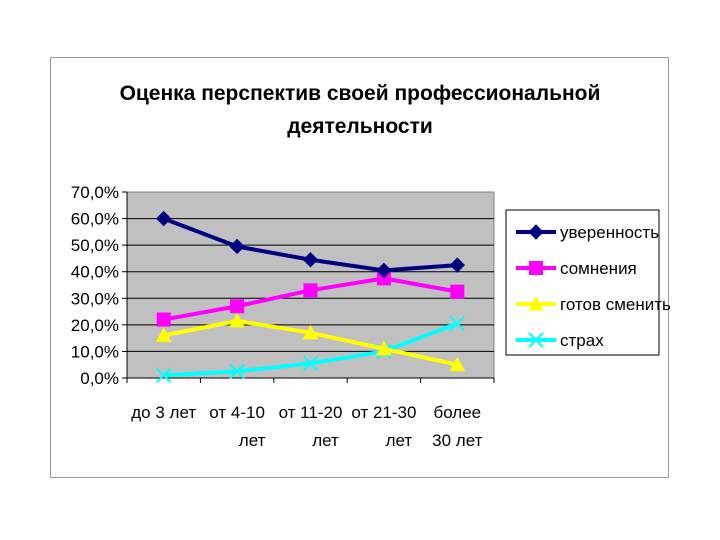  What do you see at coordinates (311, 426) in the screenshot?
I see `x-tick-label-3: от 11-20 лет` at bounding box center [311, 426].